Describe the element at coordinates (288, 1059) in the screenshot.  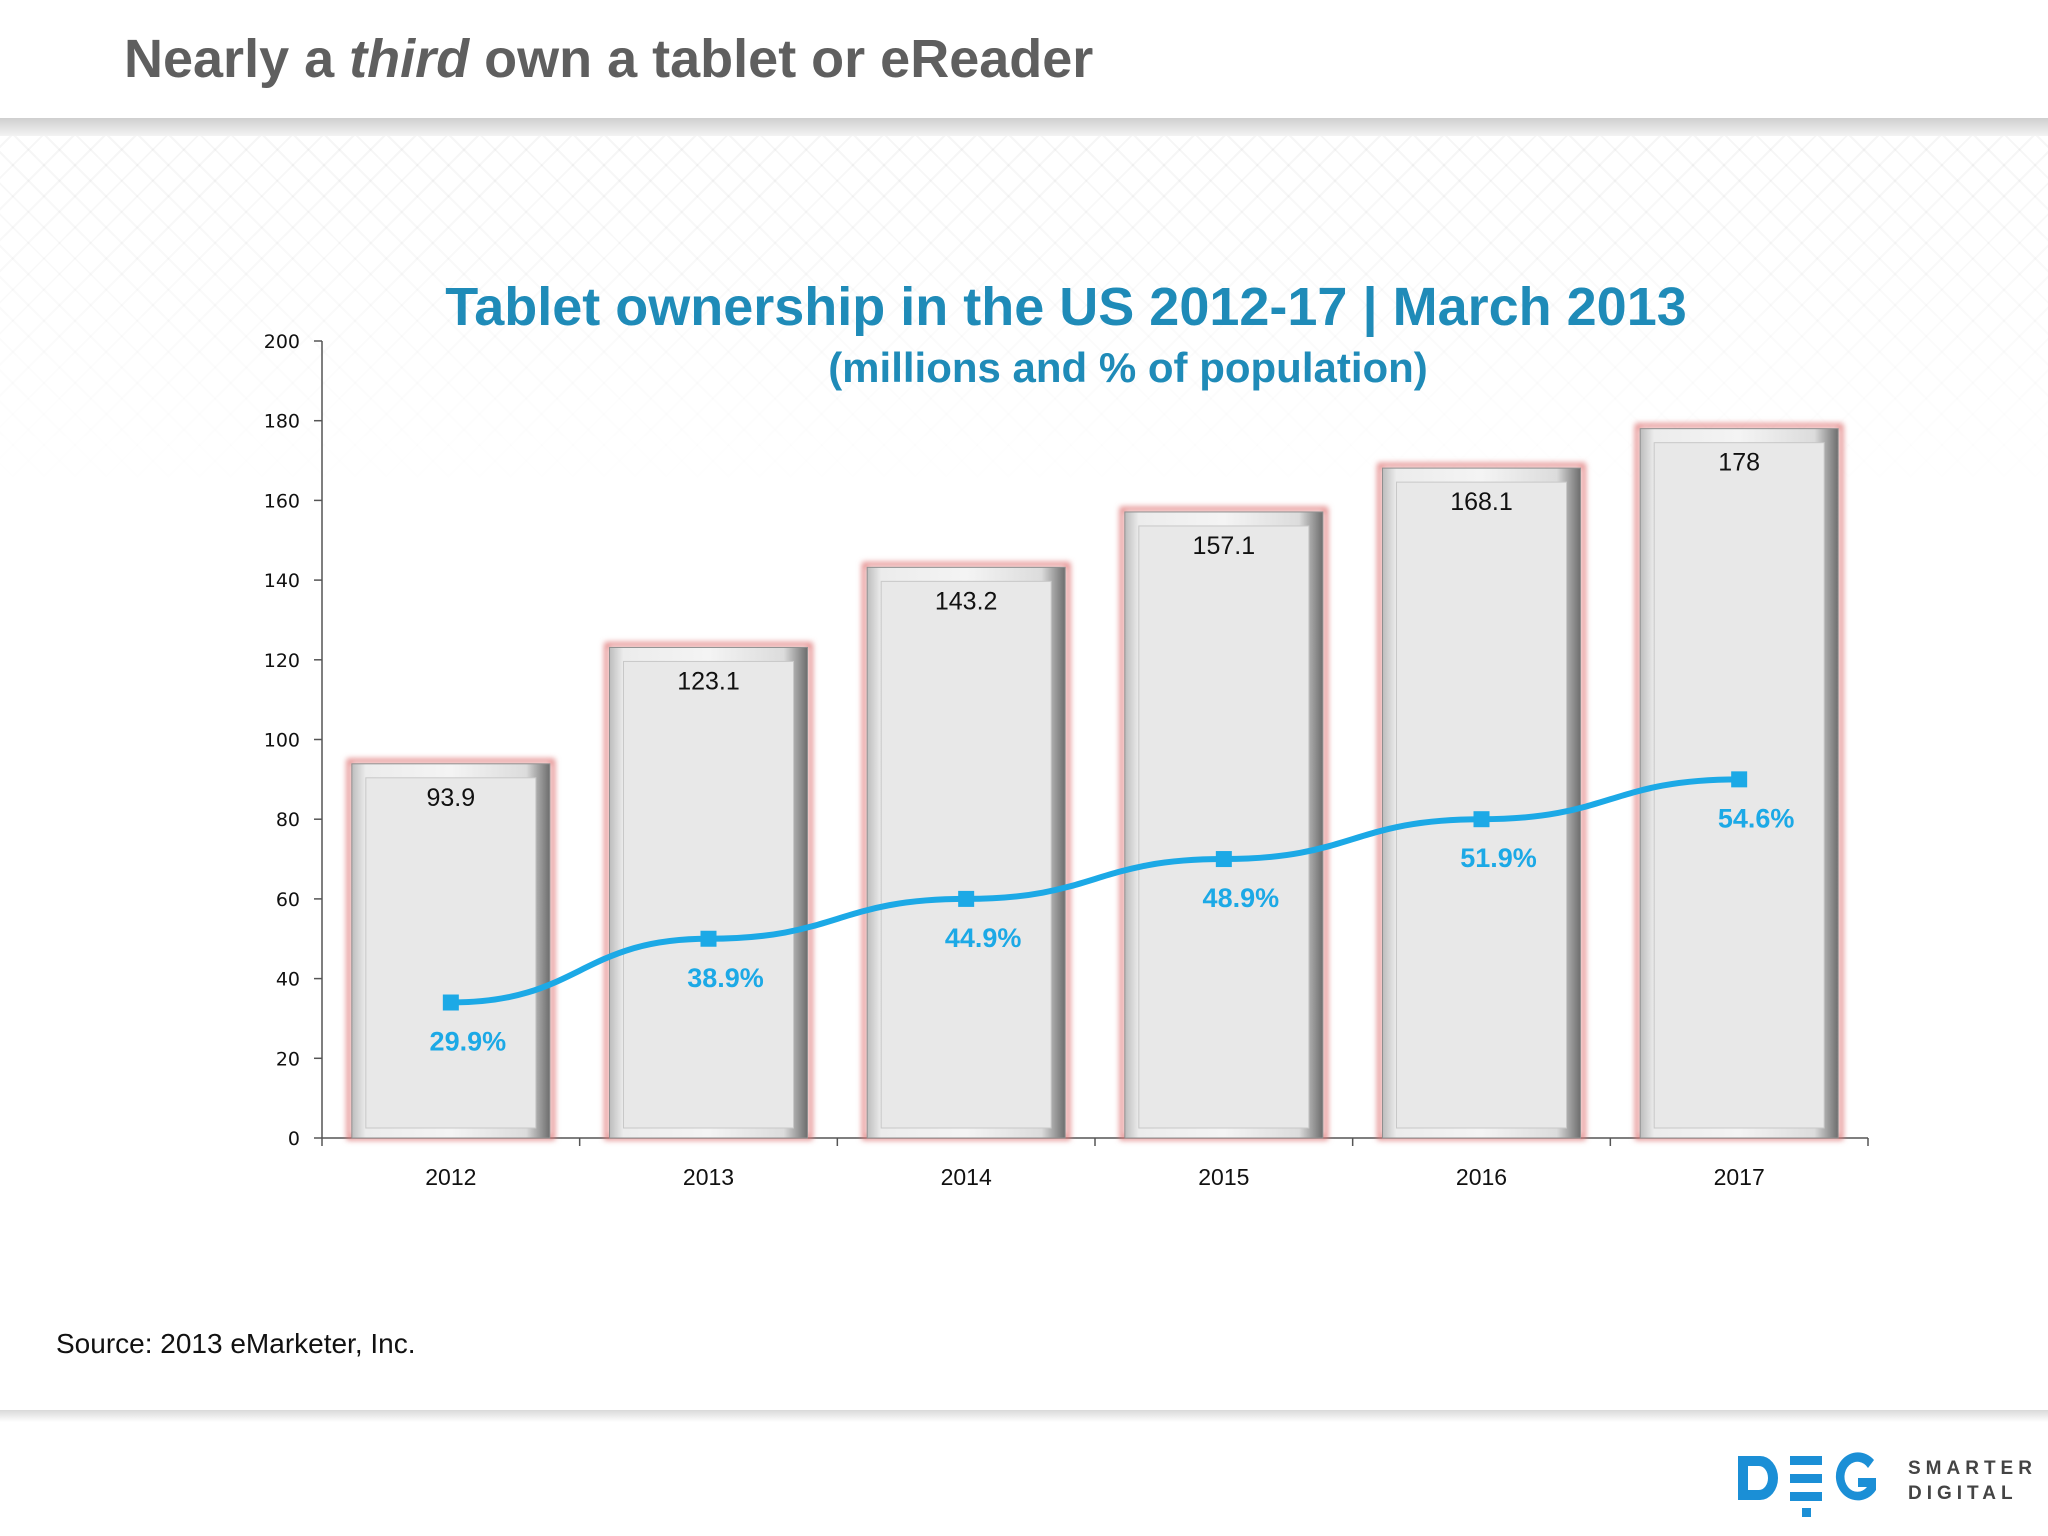
I see `y-tick-label: 20` at that location.